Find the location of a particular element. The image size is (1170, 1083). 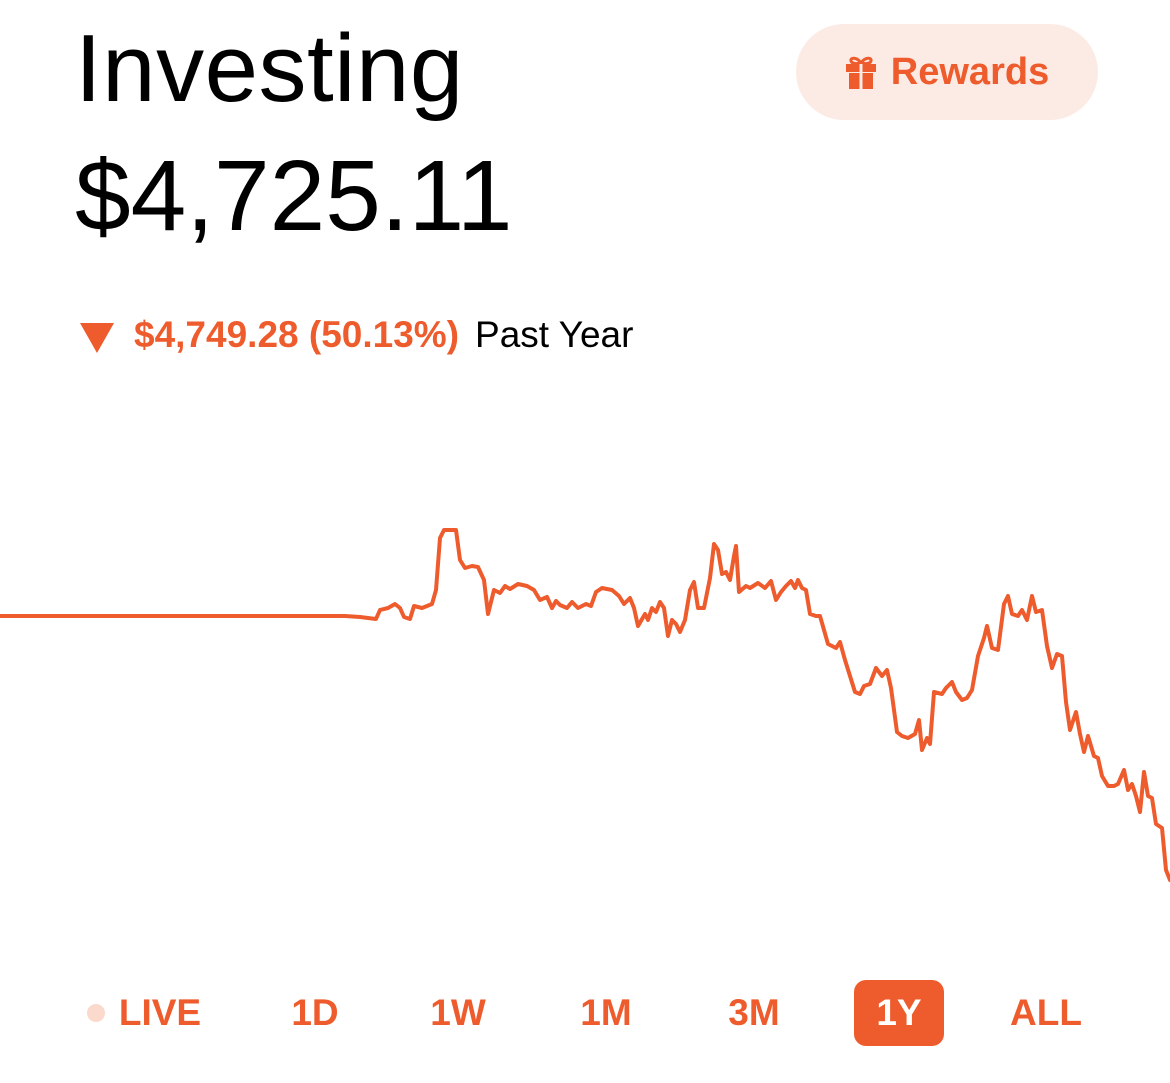

range-1w-label: 1W is located at coordinates (458, 1012).